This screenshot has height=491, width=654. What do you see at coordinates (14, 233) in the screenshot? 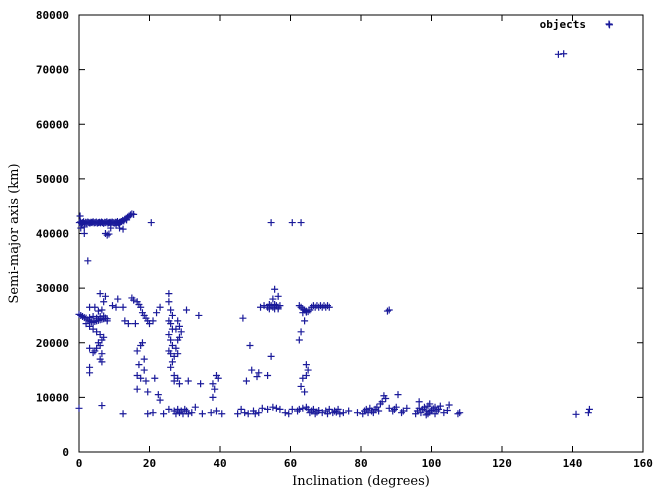
I see `y-axis-title: Semi-major axis (km)` at bounding box center [14, 233].